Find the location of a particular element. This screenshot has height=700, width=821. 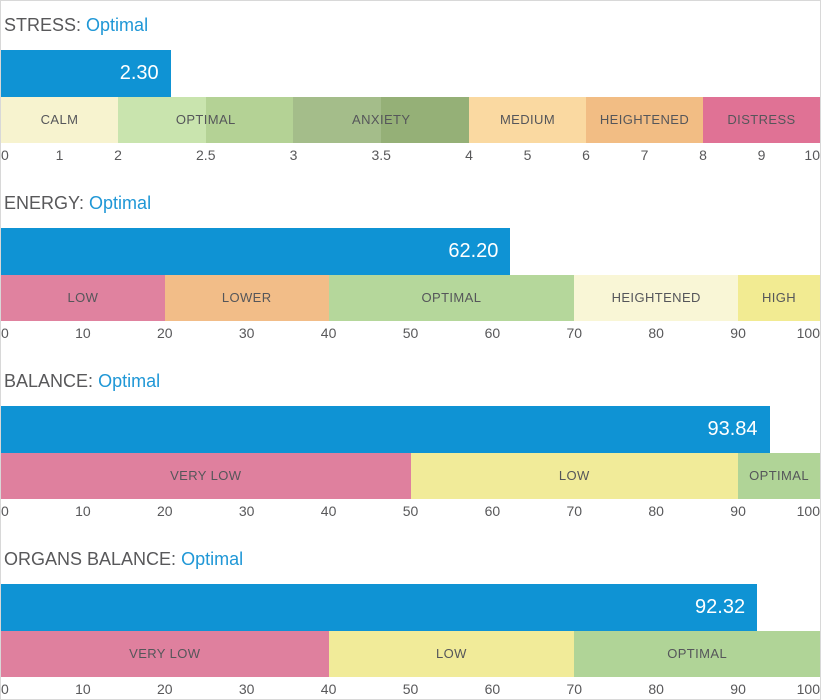

axis-tick-1: 1 is located at coordinates (59, 155).